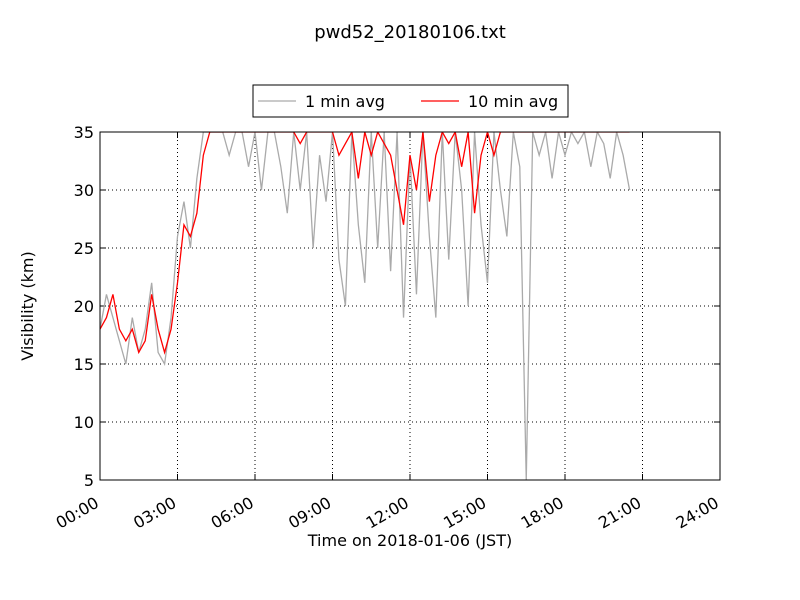 This screenshot has height=600, width=800. I want to click on legend: 1 min avg 10 min avg, so click(410, 101).